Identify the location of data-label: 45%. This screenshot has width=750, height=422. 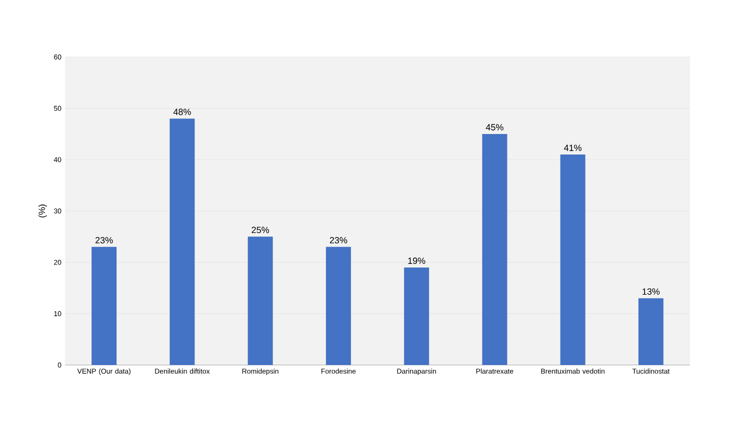
(495, 127).